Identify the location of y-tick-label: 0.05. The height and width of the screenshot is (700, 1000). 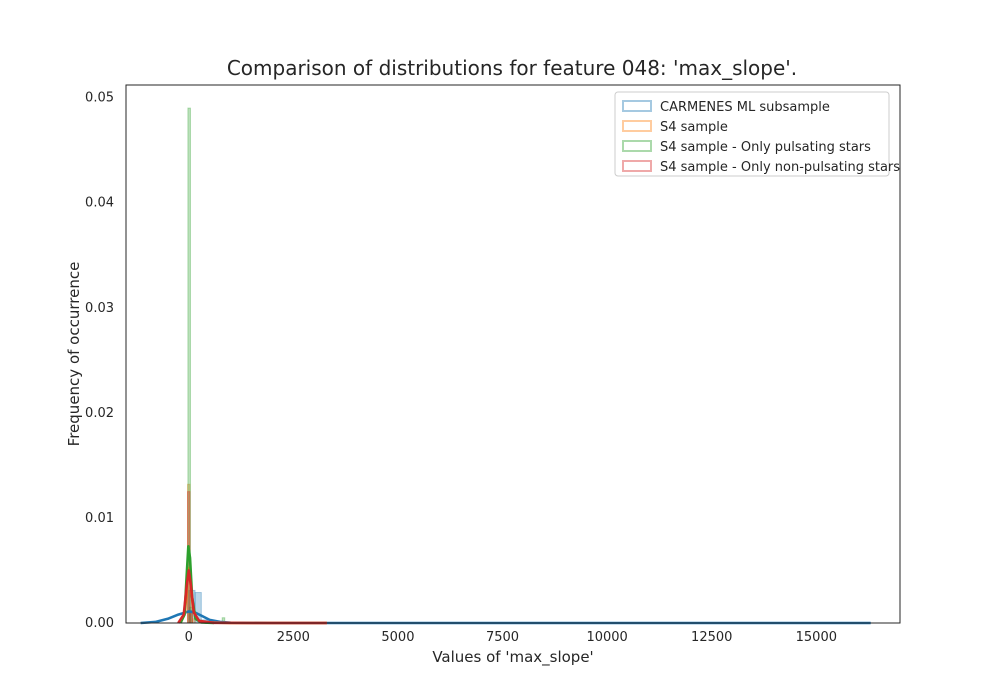
(99, 98).